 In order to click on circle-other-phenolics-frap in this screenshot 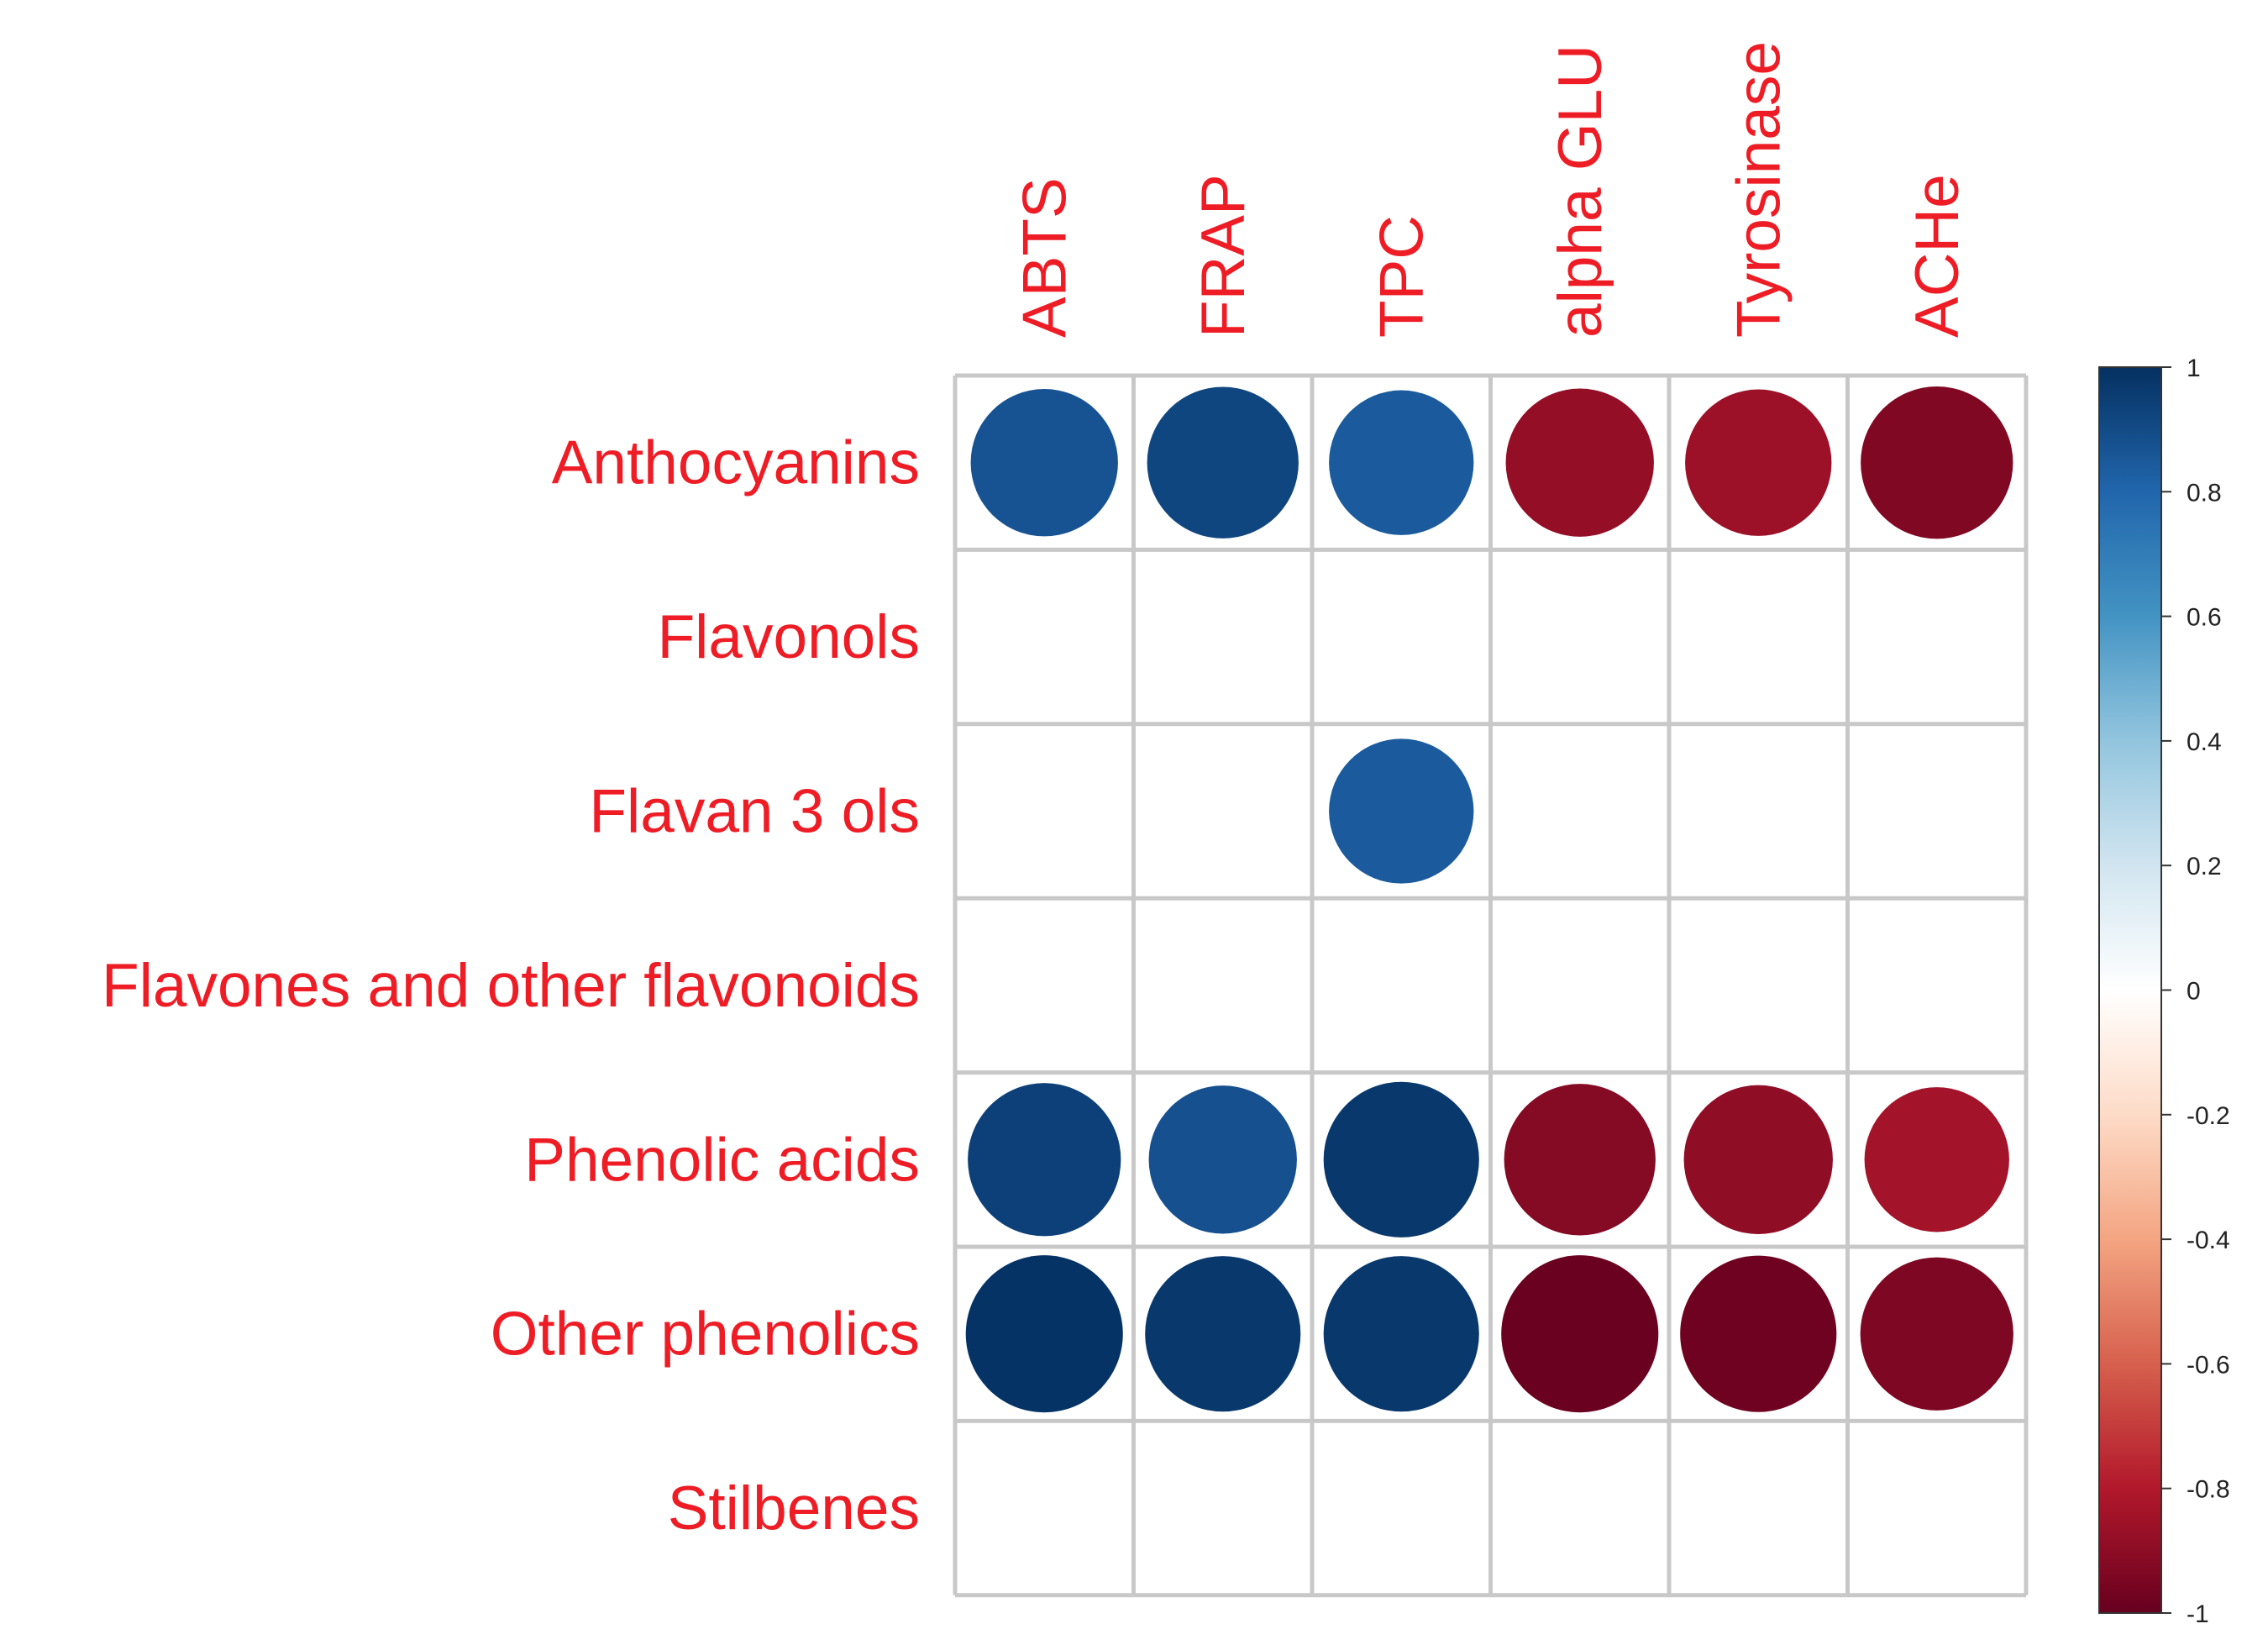, I will do `click(1223, 1334)`.